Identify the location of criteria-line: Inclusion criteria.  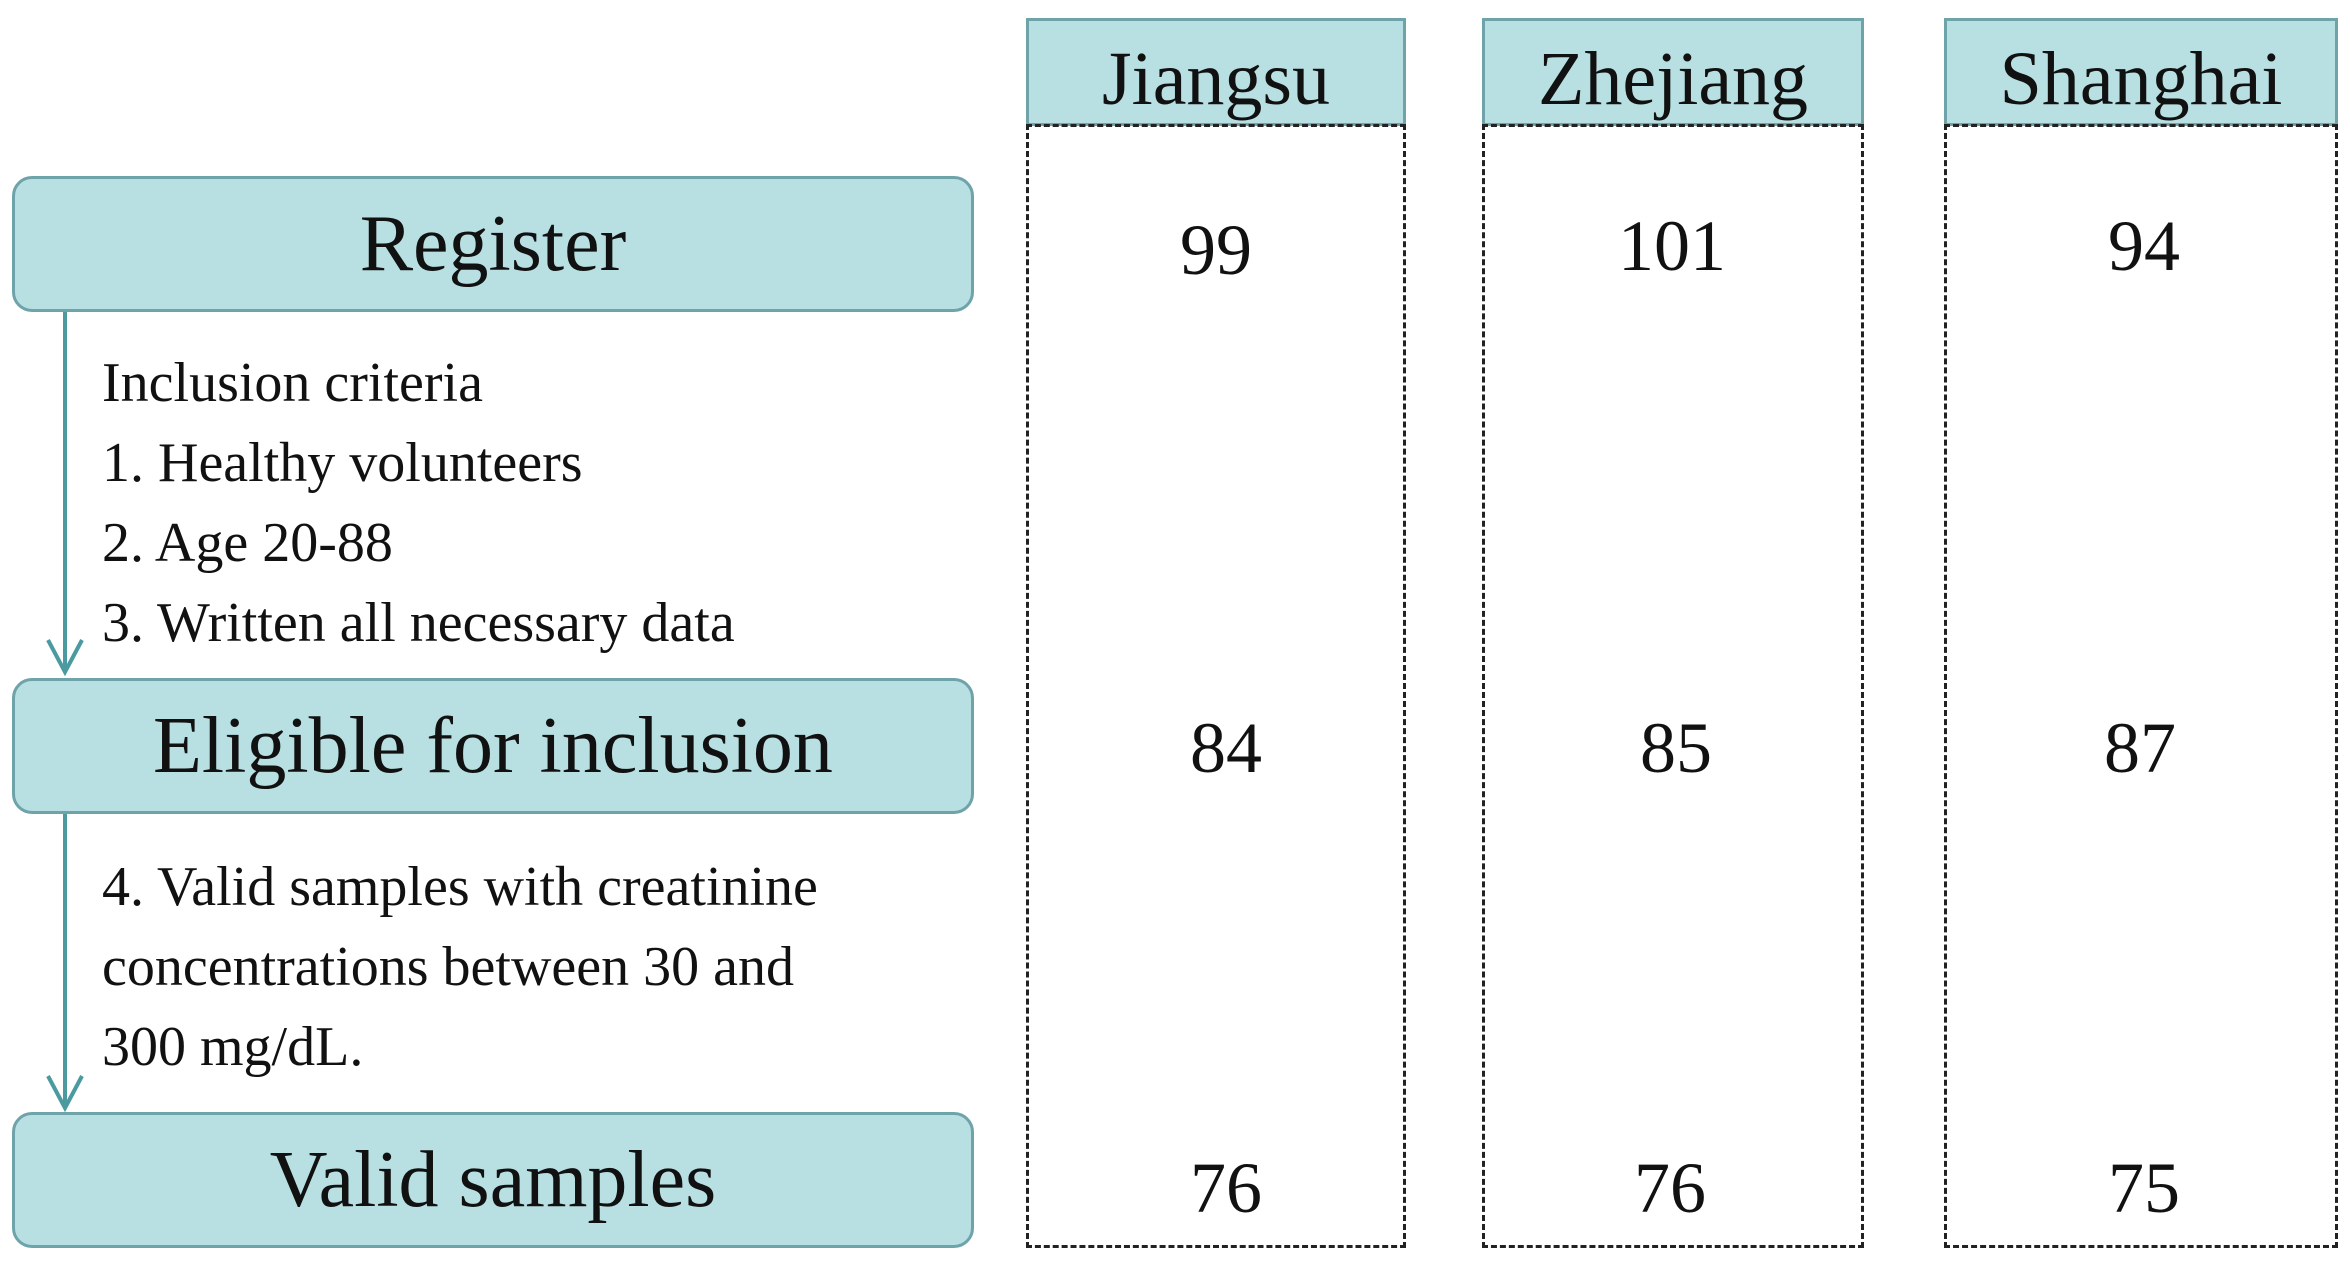
(292, 383).